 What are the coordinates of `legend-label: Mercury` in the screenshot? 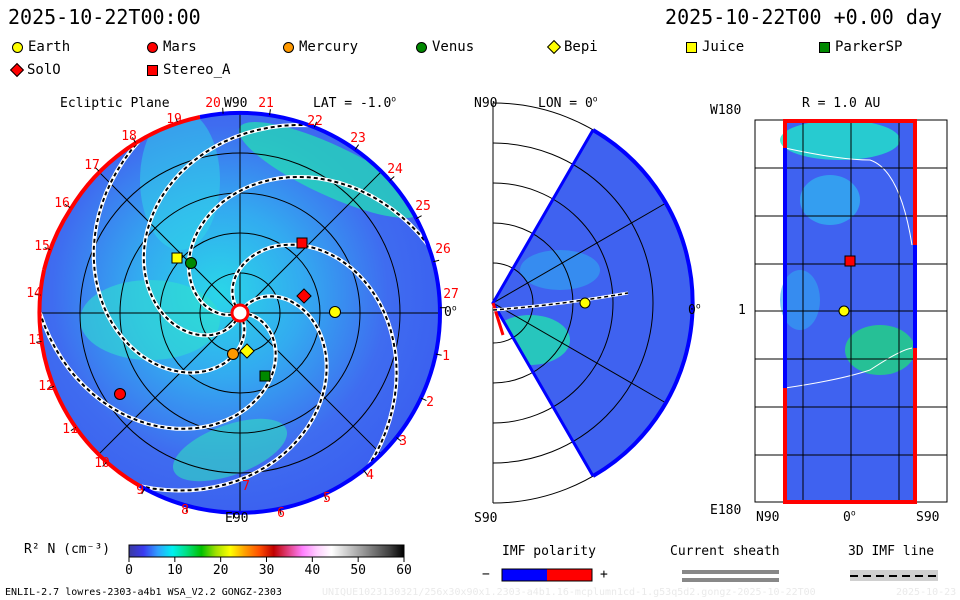 It's located at (329, 47).